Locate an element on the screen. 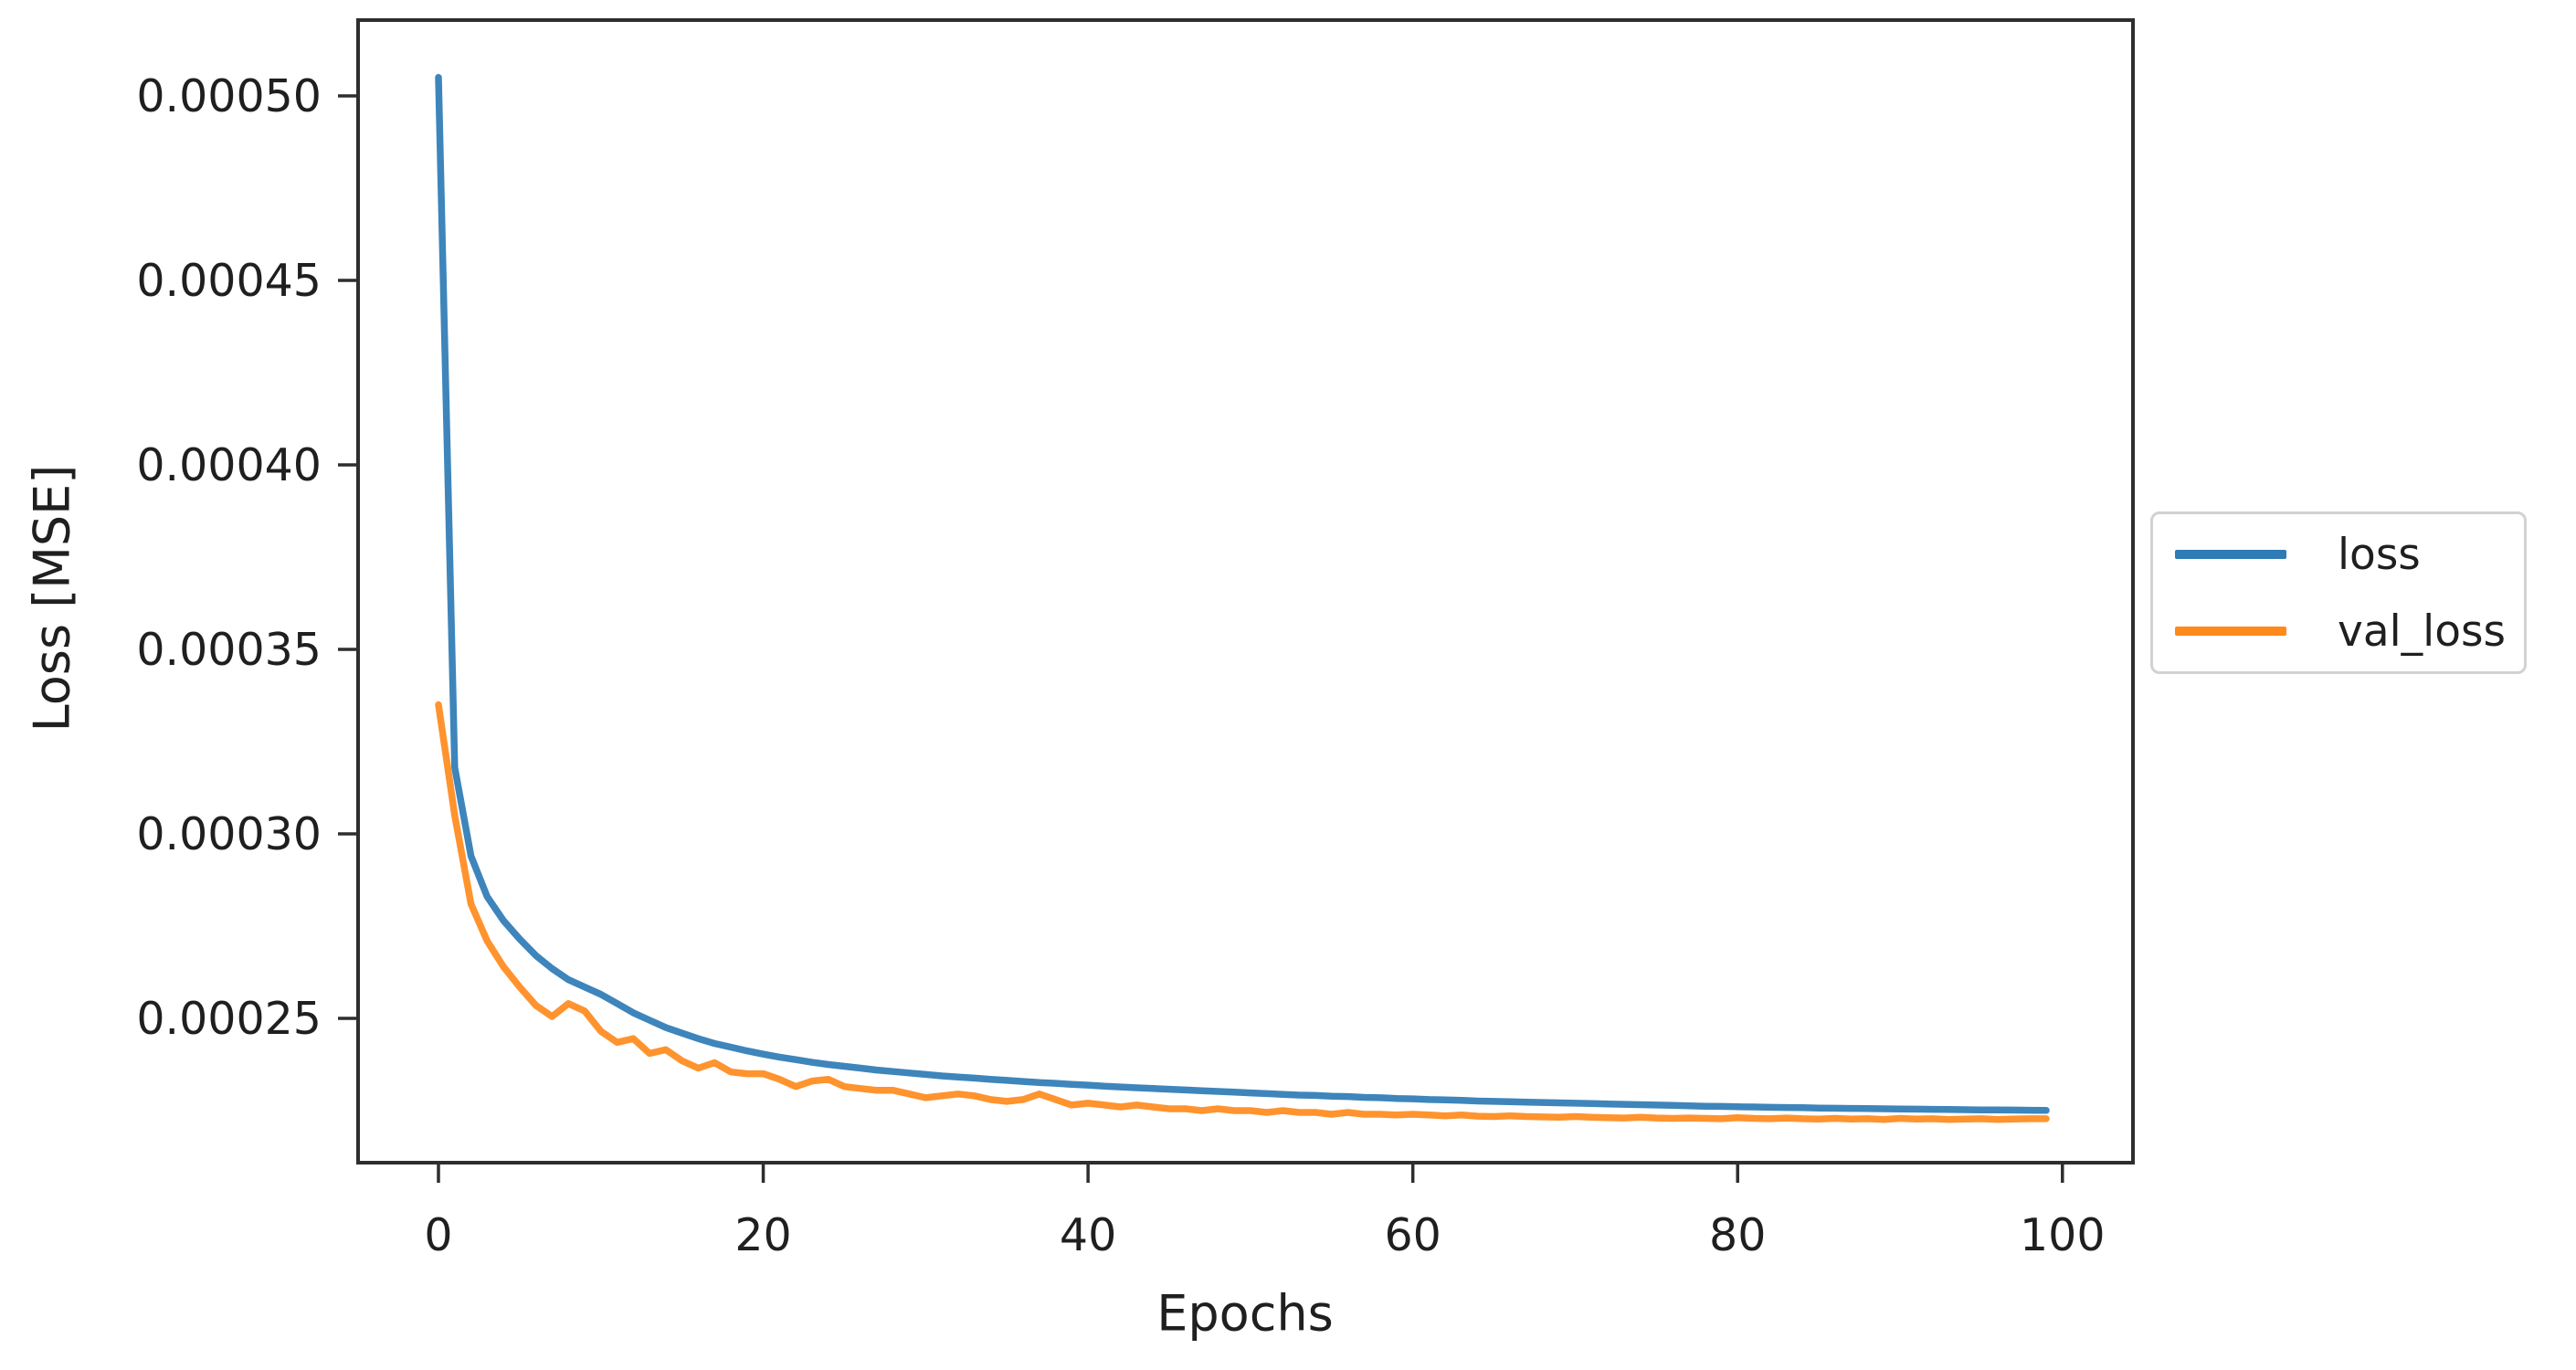 This screenshot has width=2576, height=1370. x-tick-label: 40 is located at coordinates (1088, 1235).